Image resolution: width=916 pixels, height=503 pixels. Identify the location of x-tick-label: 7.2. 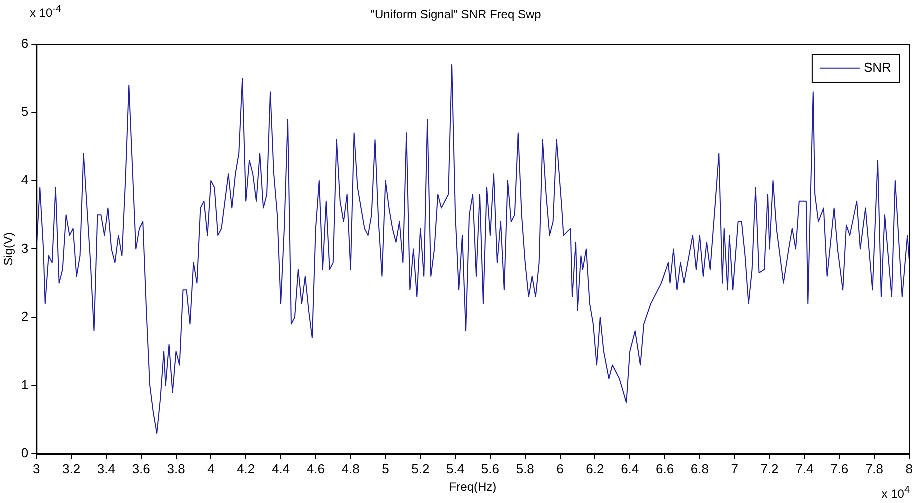
(769, 468).